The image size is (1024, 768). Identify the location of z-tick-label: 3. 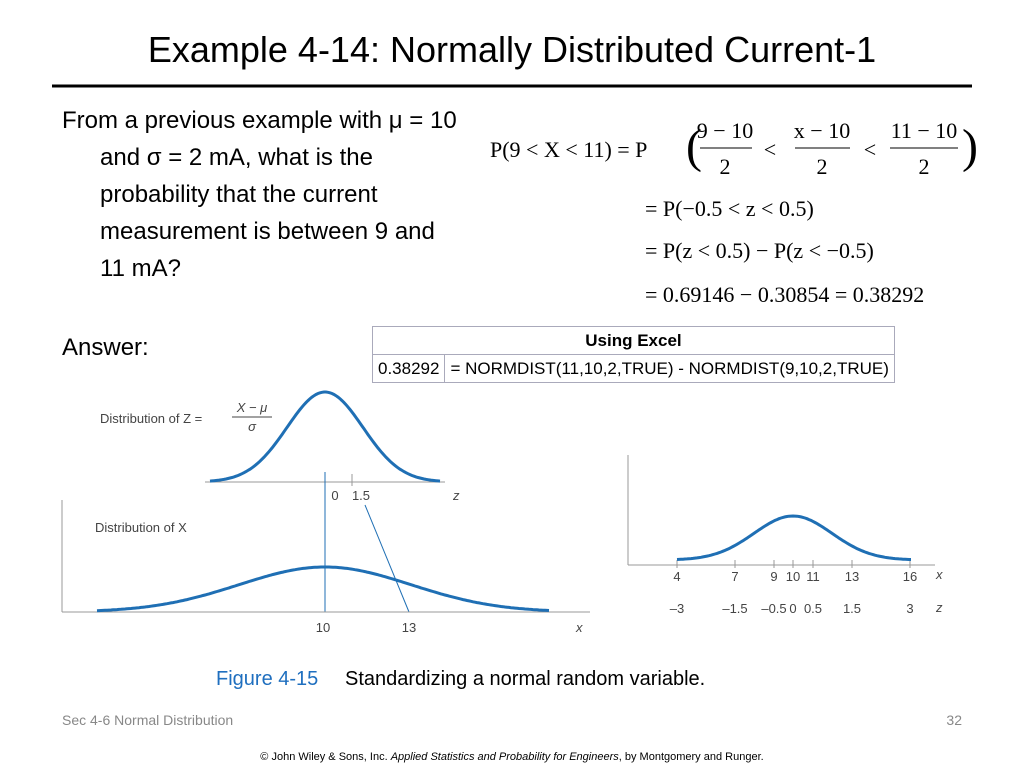
(909, 608).